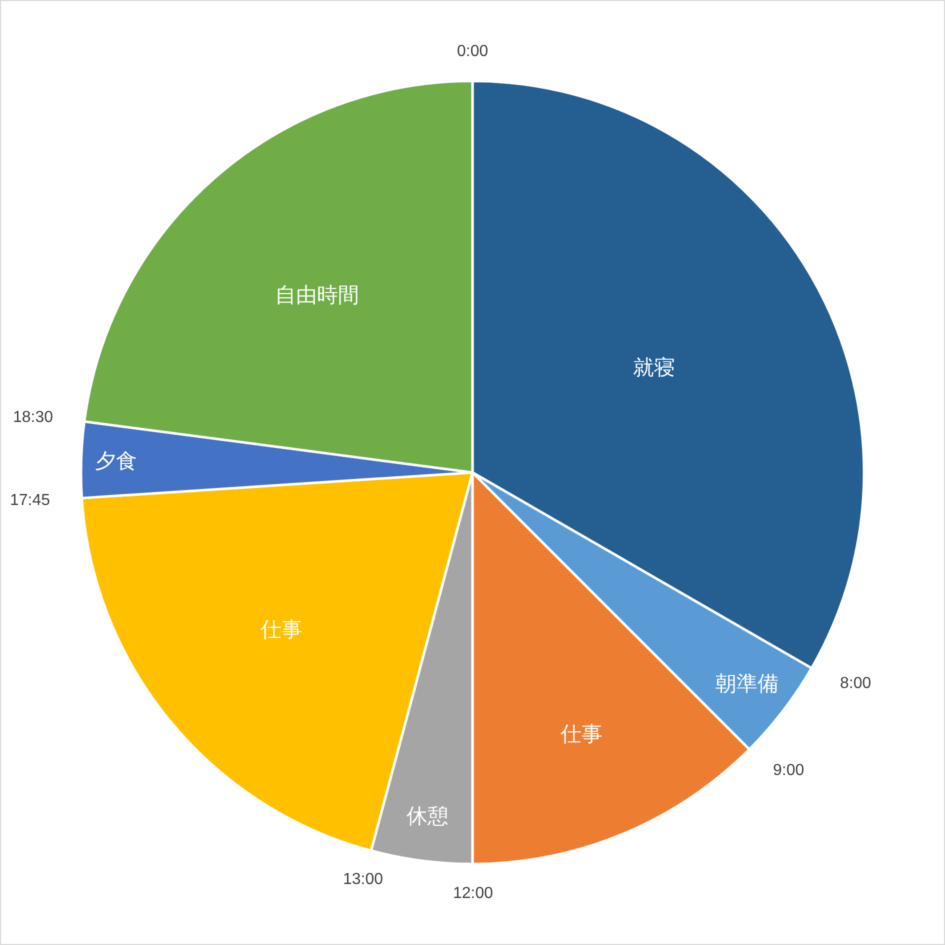  I want to click on slice-label: 自由時間, so click(316, 295).